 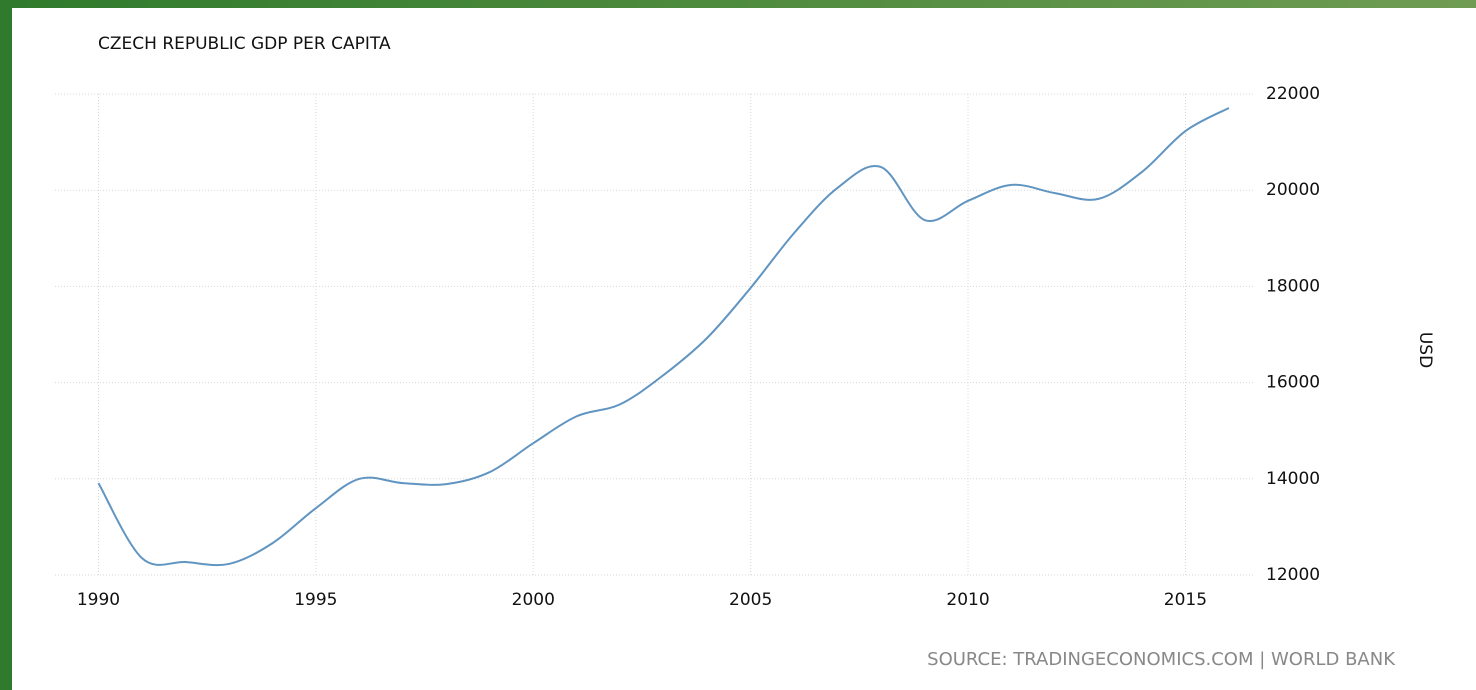 I want to click on left-bar, so click(x=6, y=345).